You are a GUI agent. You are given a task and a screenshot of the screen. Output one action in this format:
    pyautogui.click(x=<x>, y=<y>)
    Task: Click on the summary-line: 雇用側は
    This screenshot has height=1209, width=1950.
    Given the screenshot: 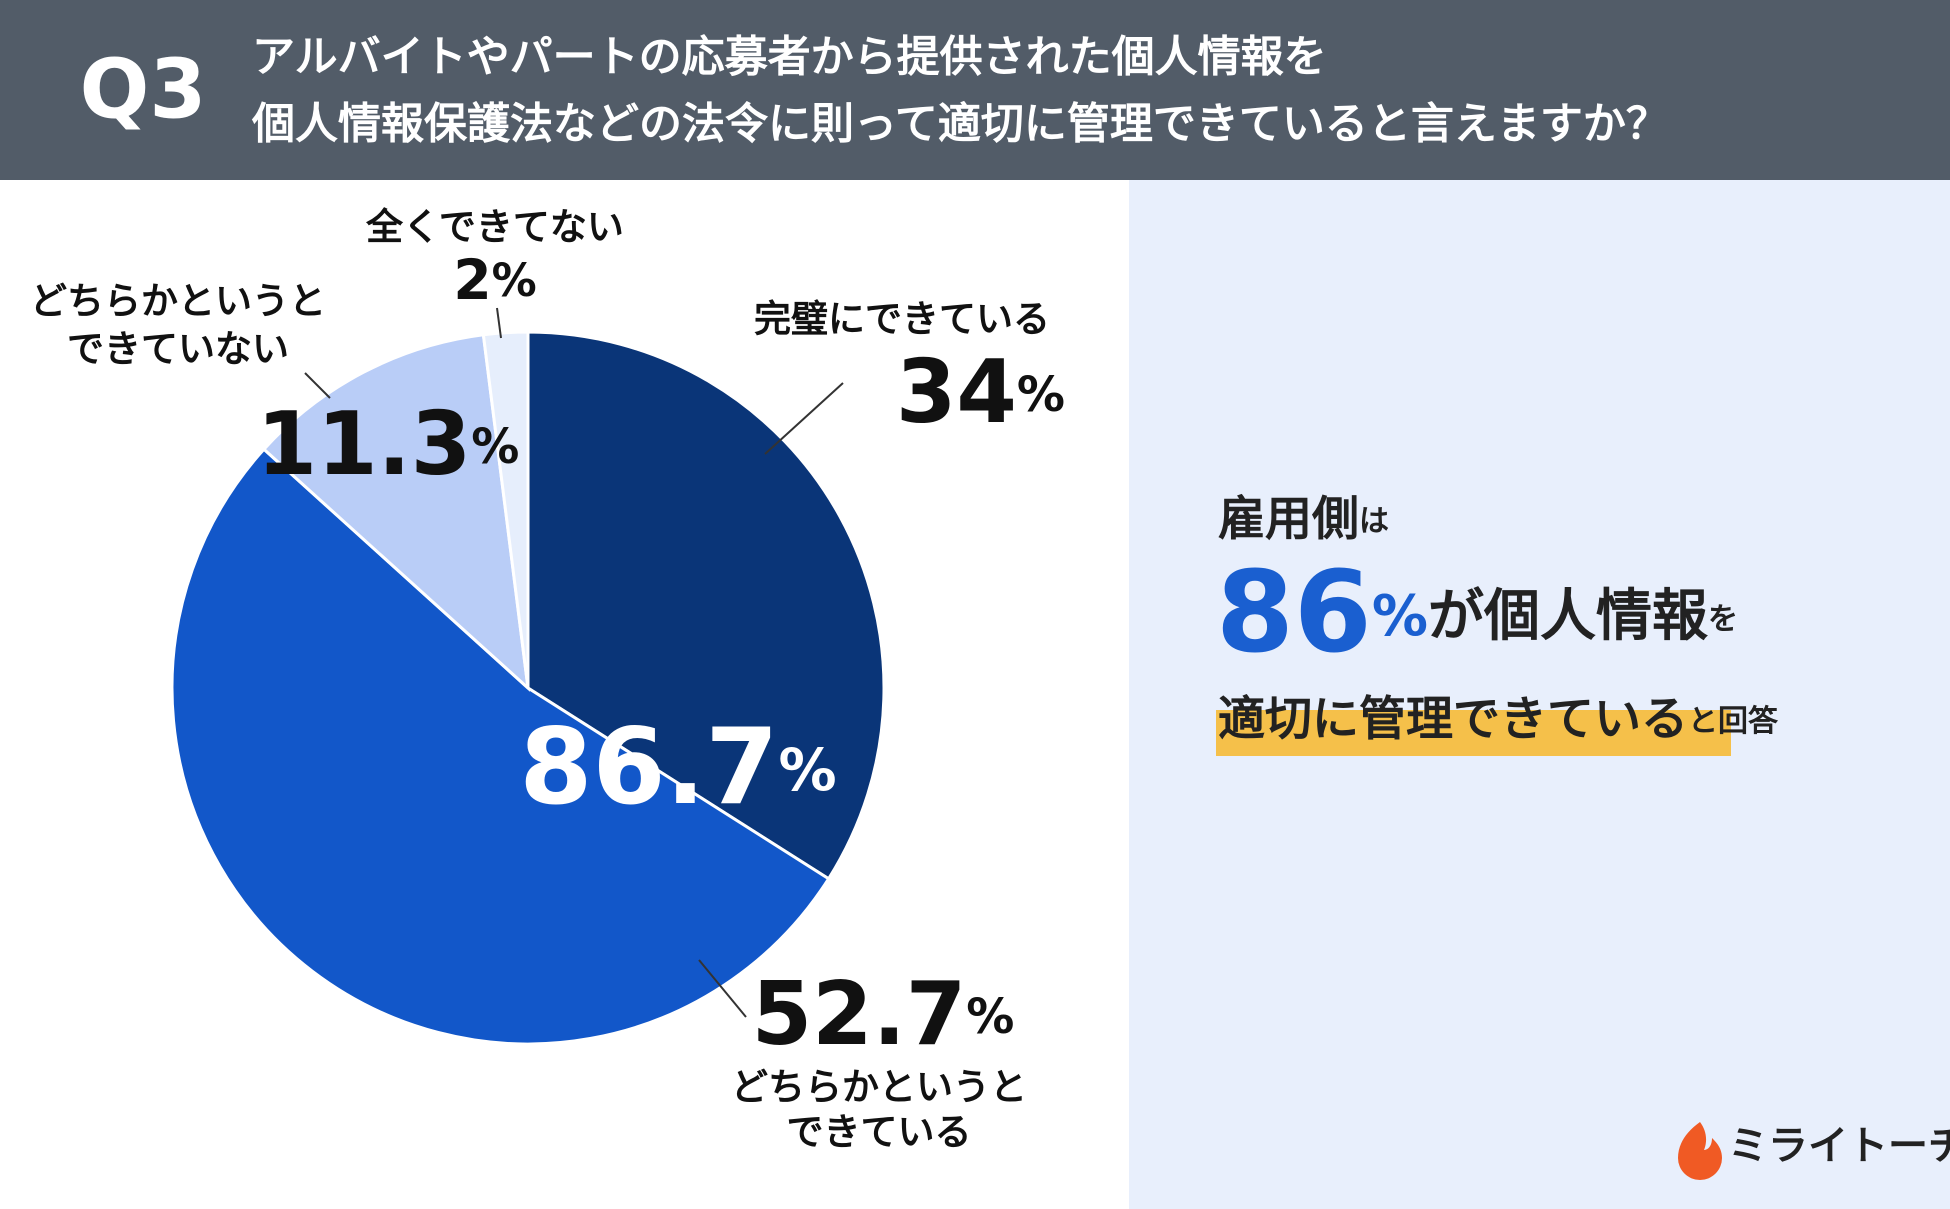 What is the action you would take?
    pyautogui.click(x=1303, y=519)
    